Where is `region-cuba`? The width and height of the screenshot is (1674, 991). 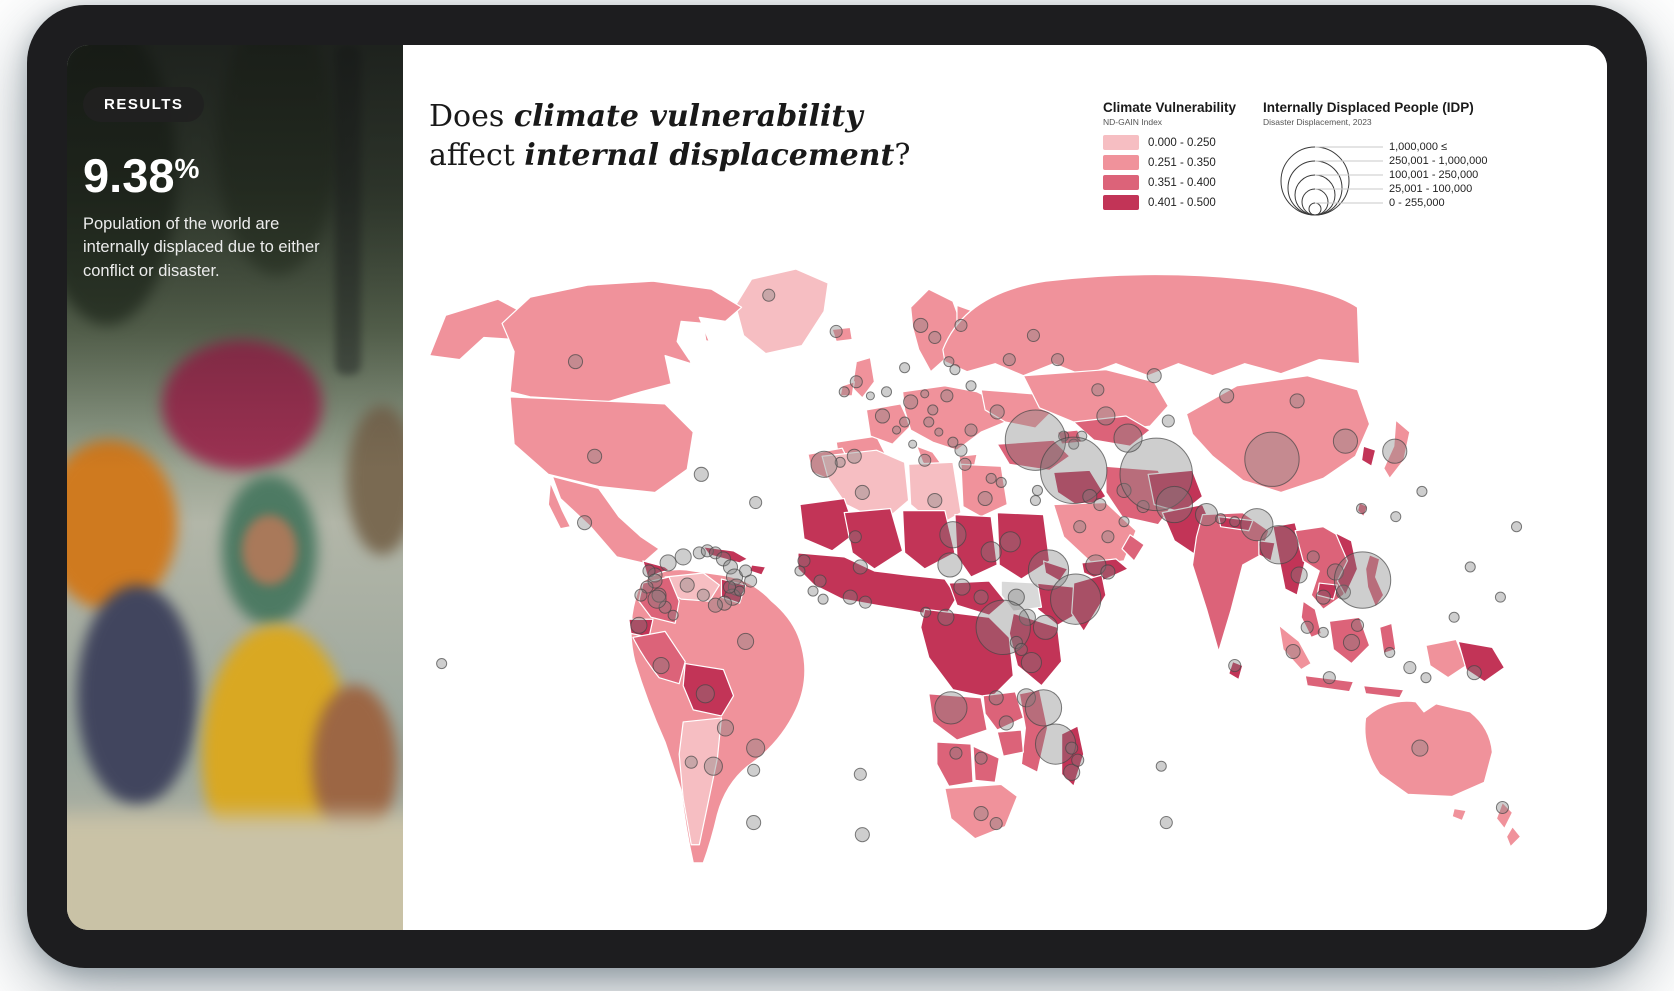
region-cuba is located at coordinates (725, 555).